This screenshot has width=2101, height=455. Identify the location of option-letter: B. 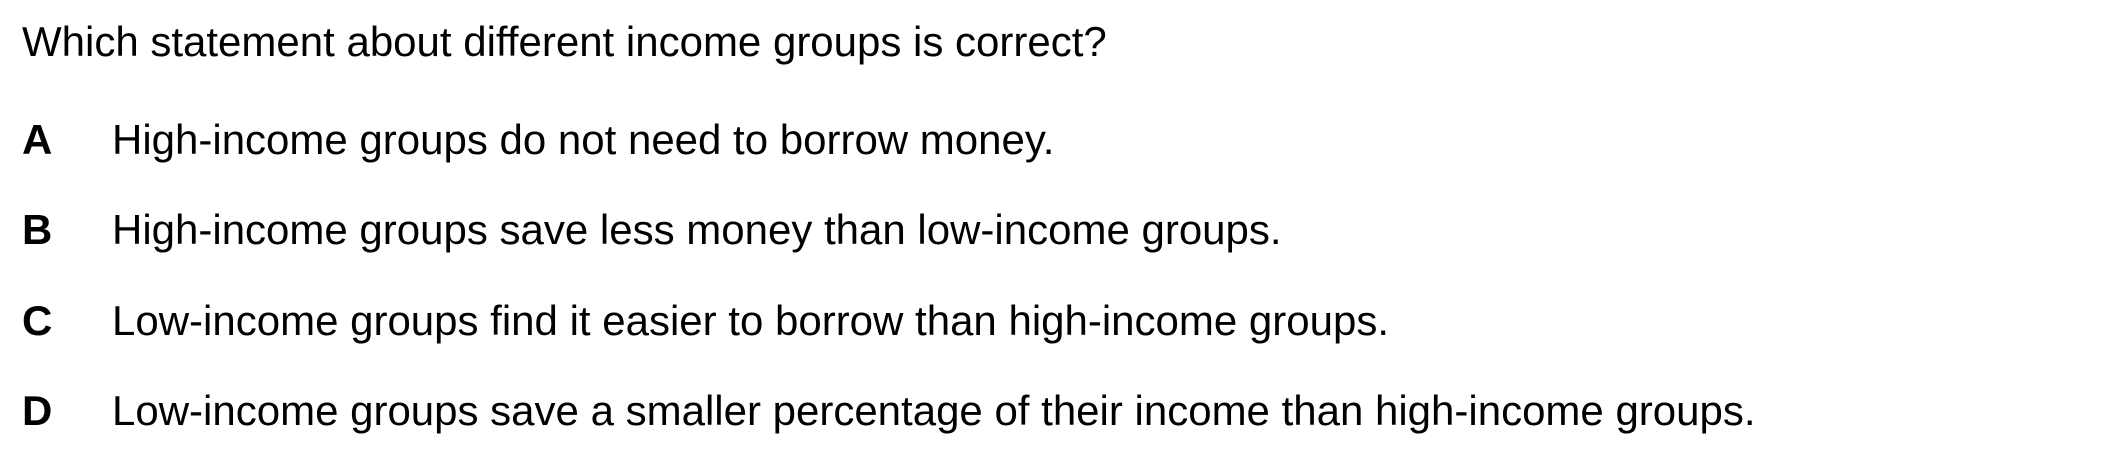
(37, 229).